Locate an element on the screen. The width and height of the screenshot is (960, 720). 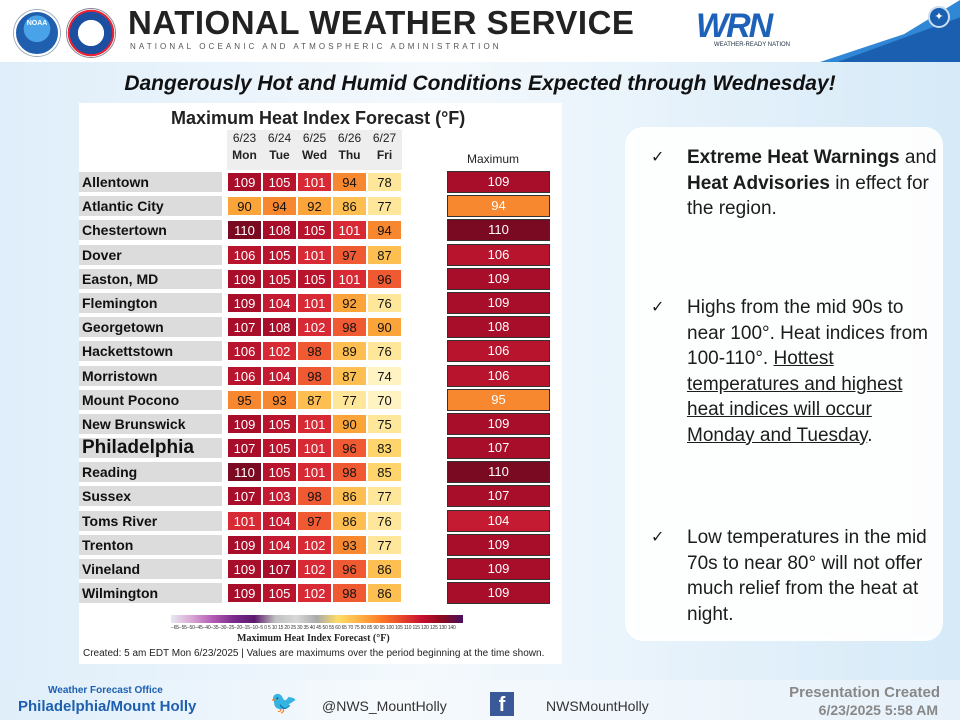
footer-bar is located at coordinates (480, 700).